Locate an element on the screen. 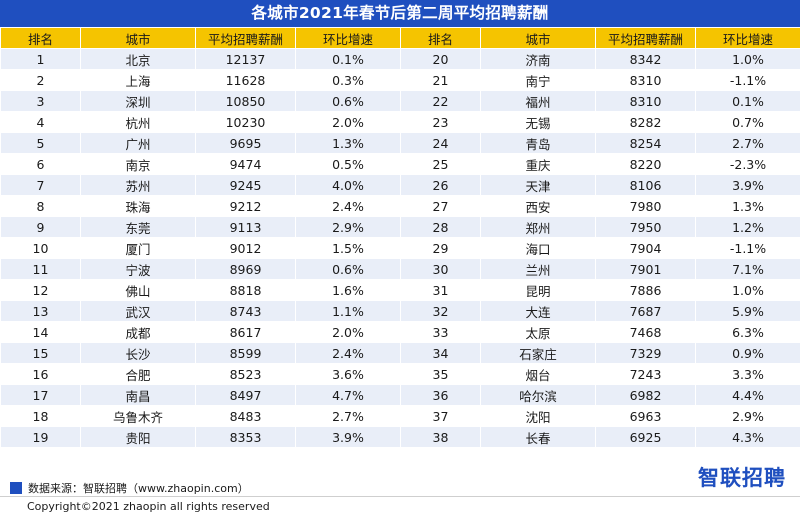 Image resolution: width=800 pixels, height=518 pixels. cell-rank-right: 25 is located at coordinates (440, 164).